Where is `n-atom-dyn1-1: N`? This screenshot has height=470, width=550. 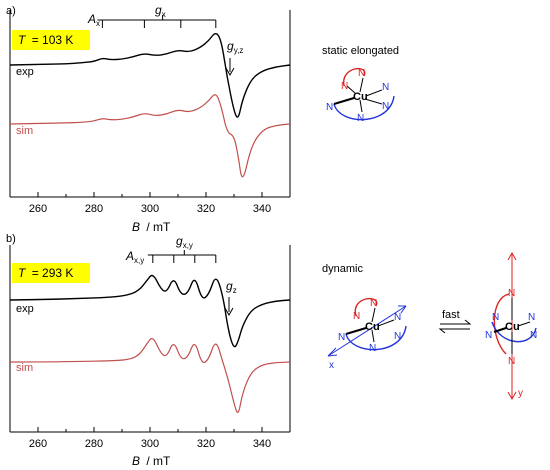 n-atom-dyn1-1: N is located at coordinates (373, 303).